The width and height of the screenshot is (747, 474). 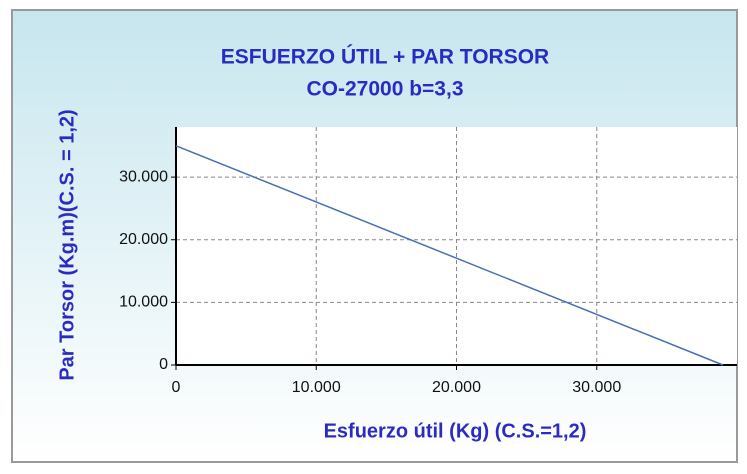 What do you see at coordinates (385, 57) in the screenshot?
I see `chart-title: ESFUERZO ÚTIL + PAR TORSOR` at bounding box center [385, 57].